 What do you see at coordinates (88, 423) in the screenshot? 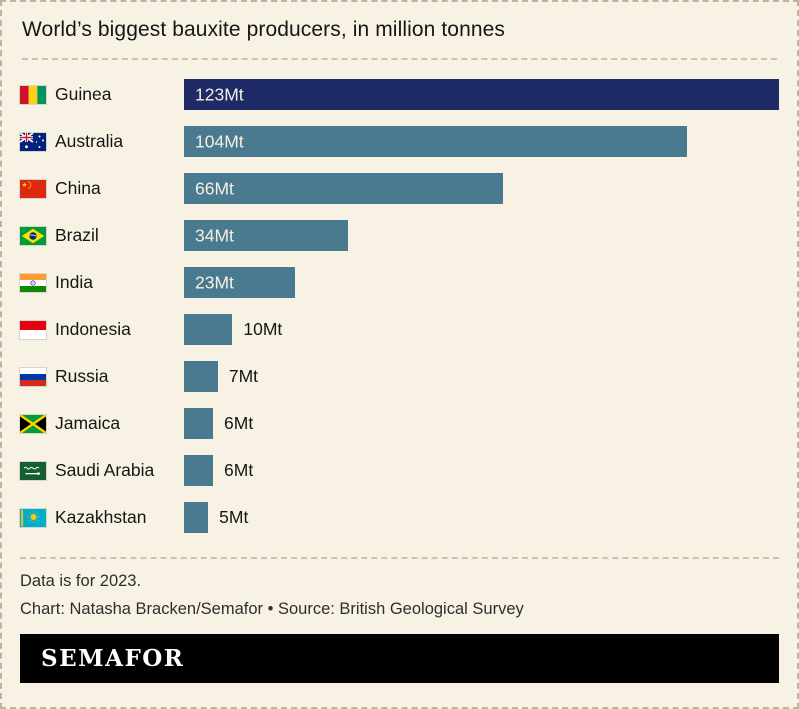
I see `country-label: Jamaica` at bounding box center [88, 423].